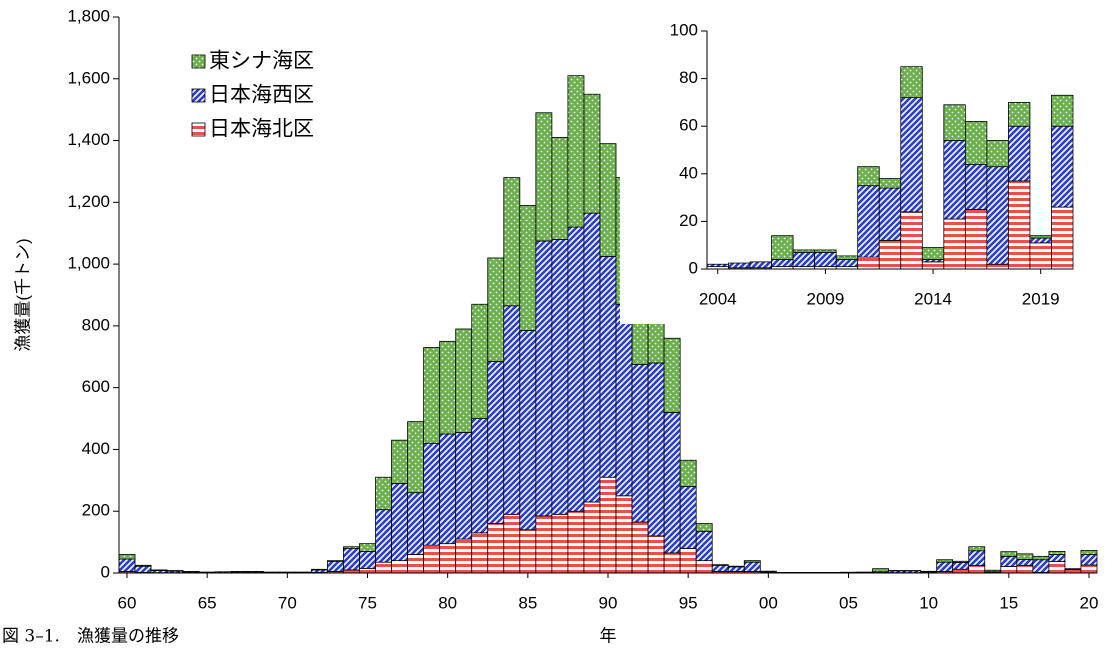 The width and height of the screenshot is (1105, 662). Describe the element at coordinates (825, 298) in the screenshot. I see `x-tick-label: 2009` at that location.